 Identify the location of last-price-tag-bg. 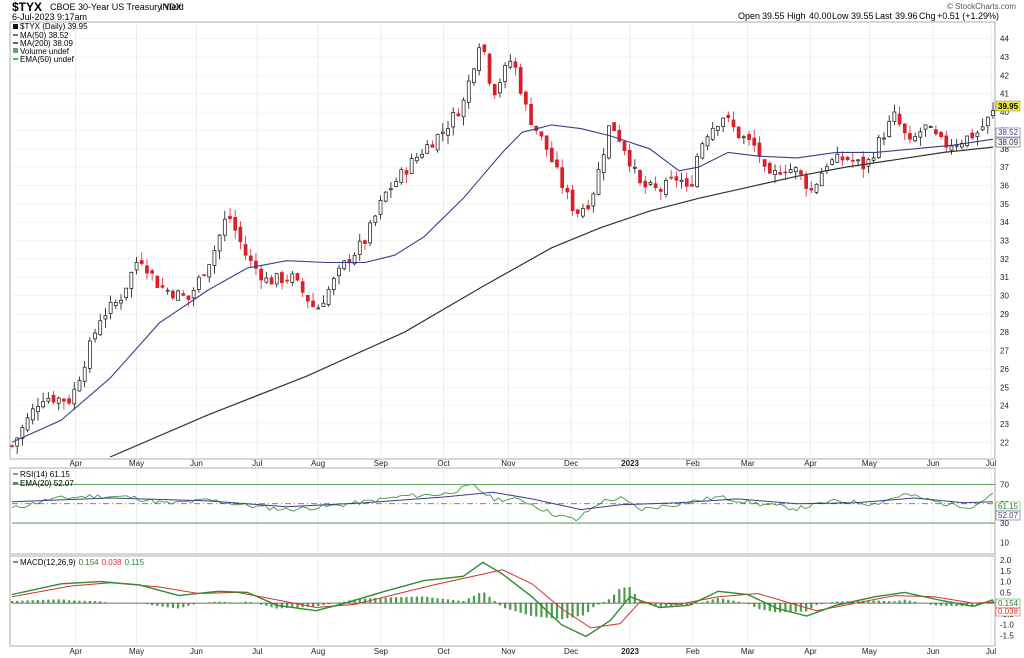
(1008, 106).